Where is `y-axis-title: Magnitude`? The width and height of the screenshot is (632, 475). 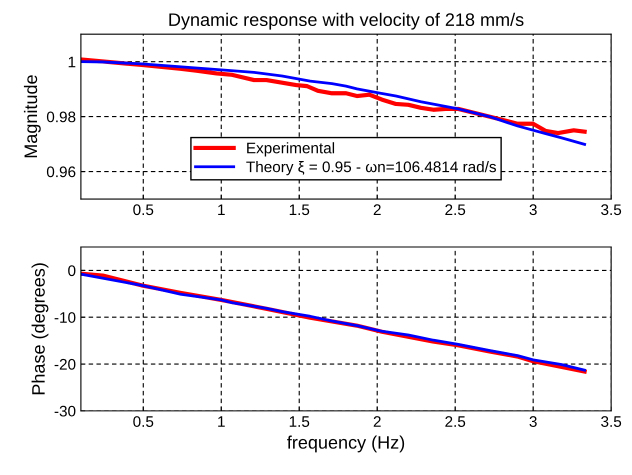 y-axis-title: Magnitude is located at coordinates (32, 116).